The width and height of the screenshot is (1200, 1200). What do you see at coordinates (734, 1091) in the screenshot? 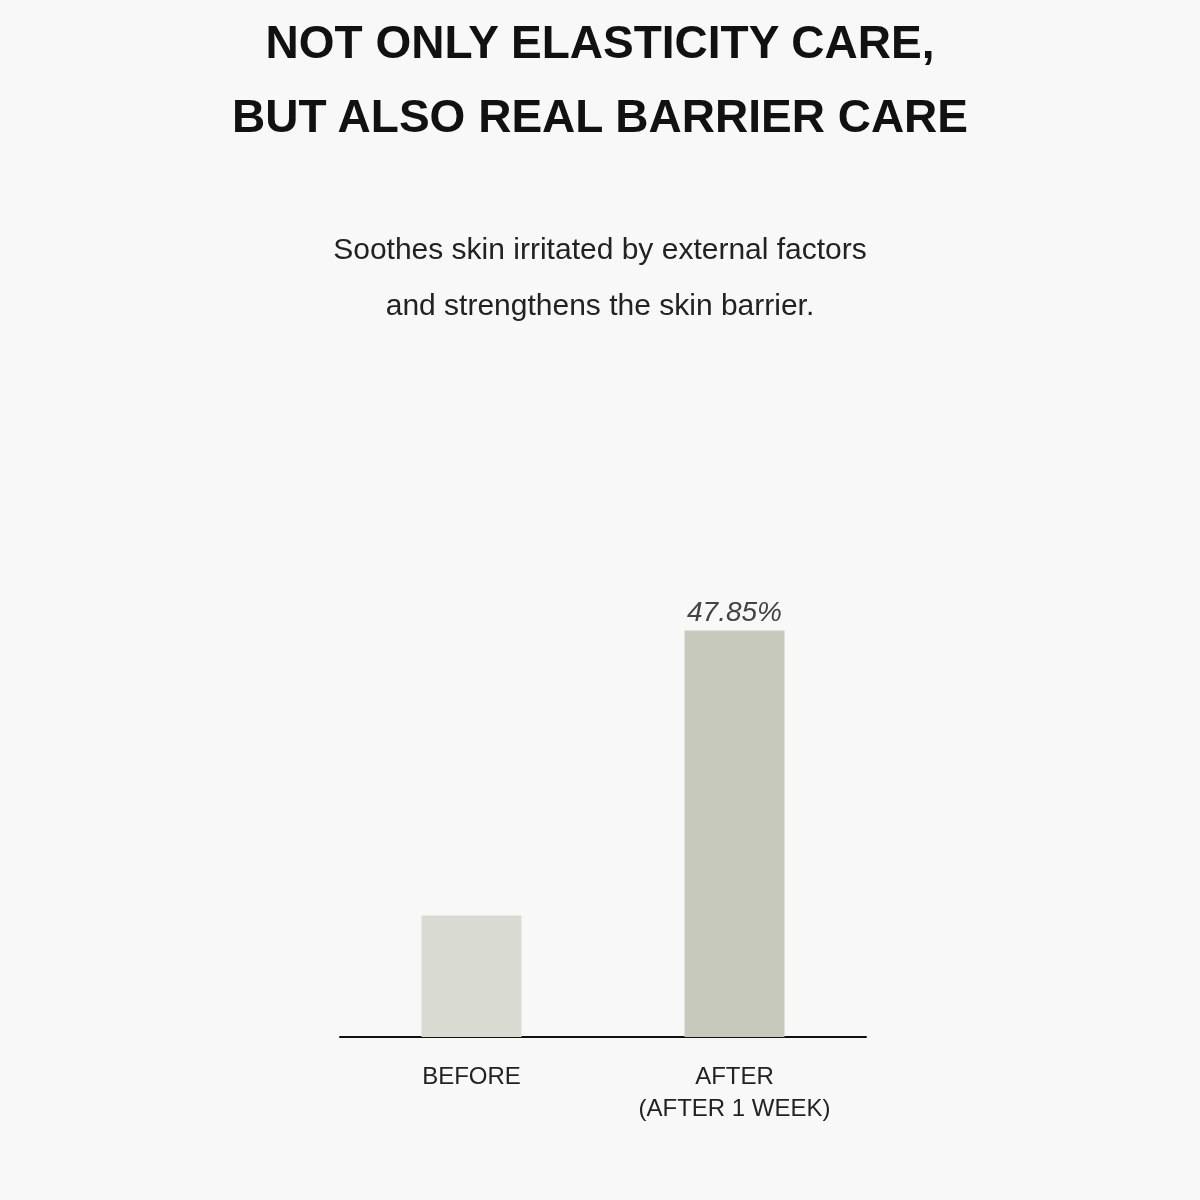
I see `x-tick-label: AFTER (AFTER 1 WEEK)` at bounding box center [734, 1091].